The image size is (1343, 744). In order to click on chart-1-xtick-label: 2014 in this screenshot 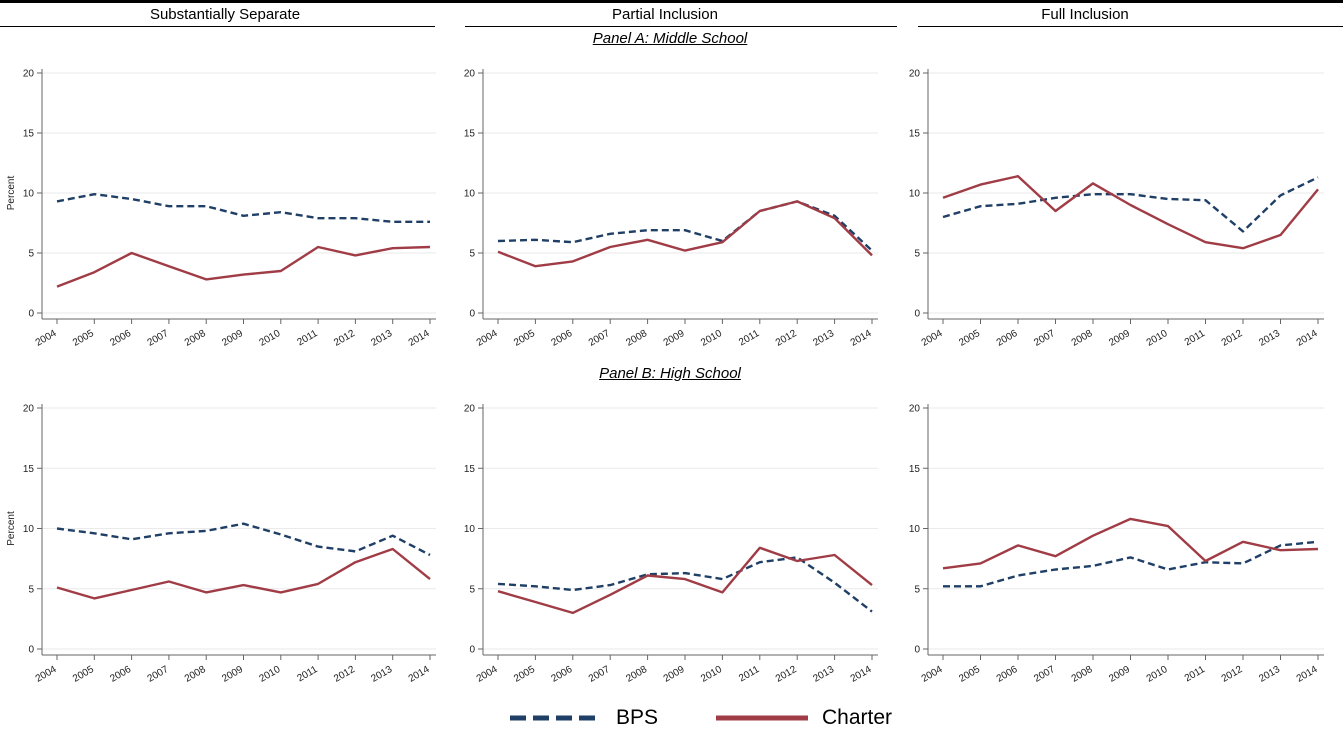, I will do `click(419, 338)`.